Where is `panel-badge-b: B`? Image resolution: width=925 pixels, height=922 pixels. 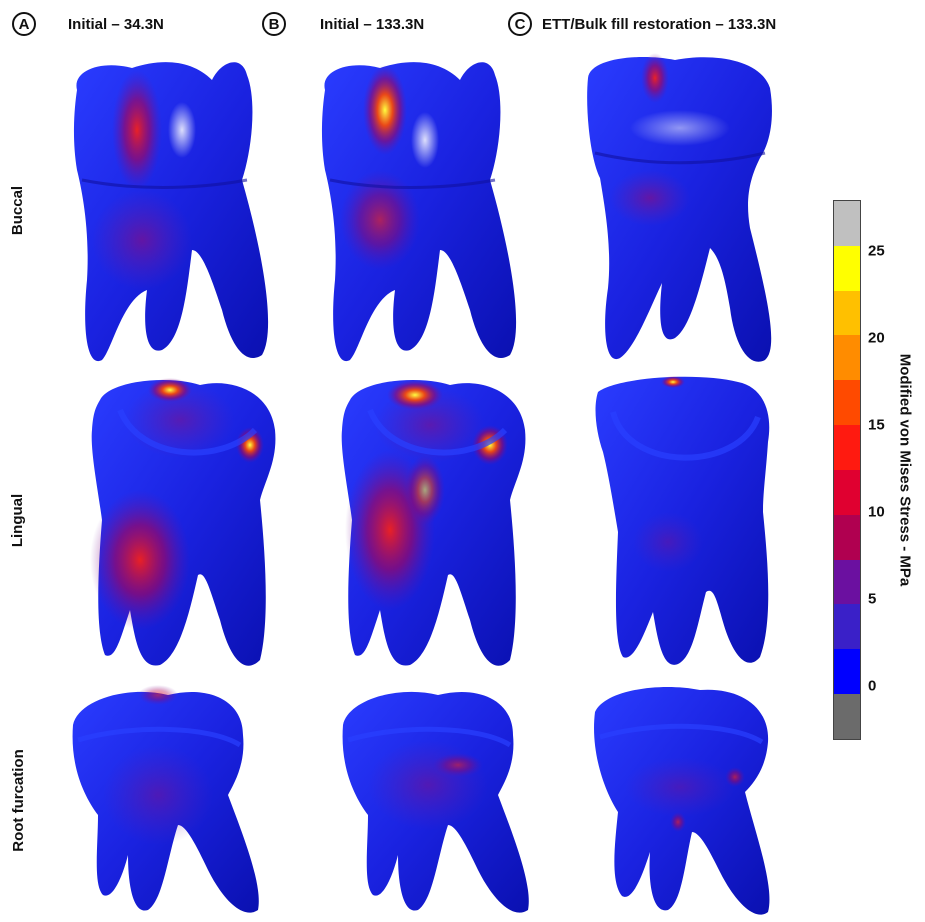
panel-badge-b: B is located at coordinates (274, 24).